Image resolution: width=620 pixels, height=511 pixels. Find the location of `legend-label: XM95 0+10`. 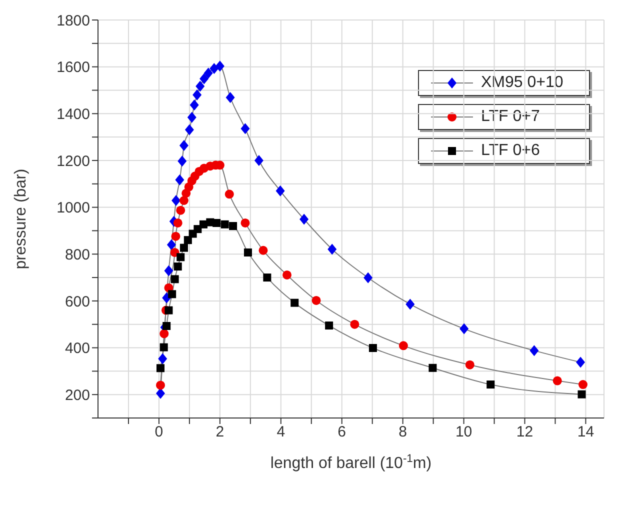

legend-label: XM95 0+10 is located at coordinates (522, 83).